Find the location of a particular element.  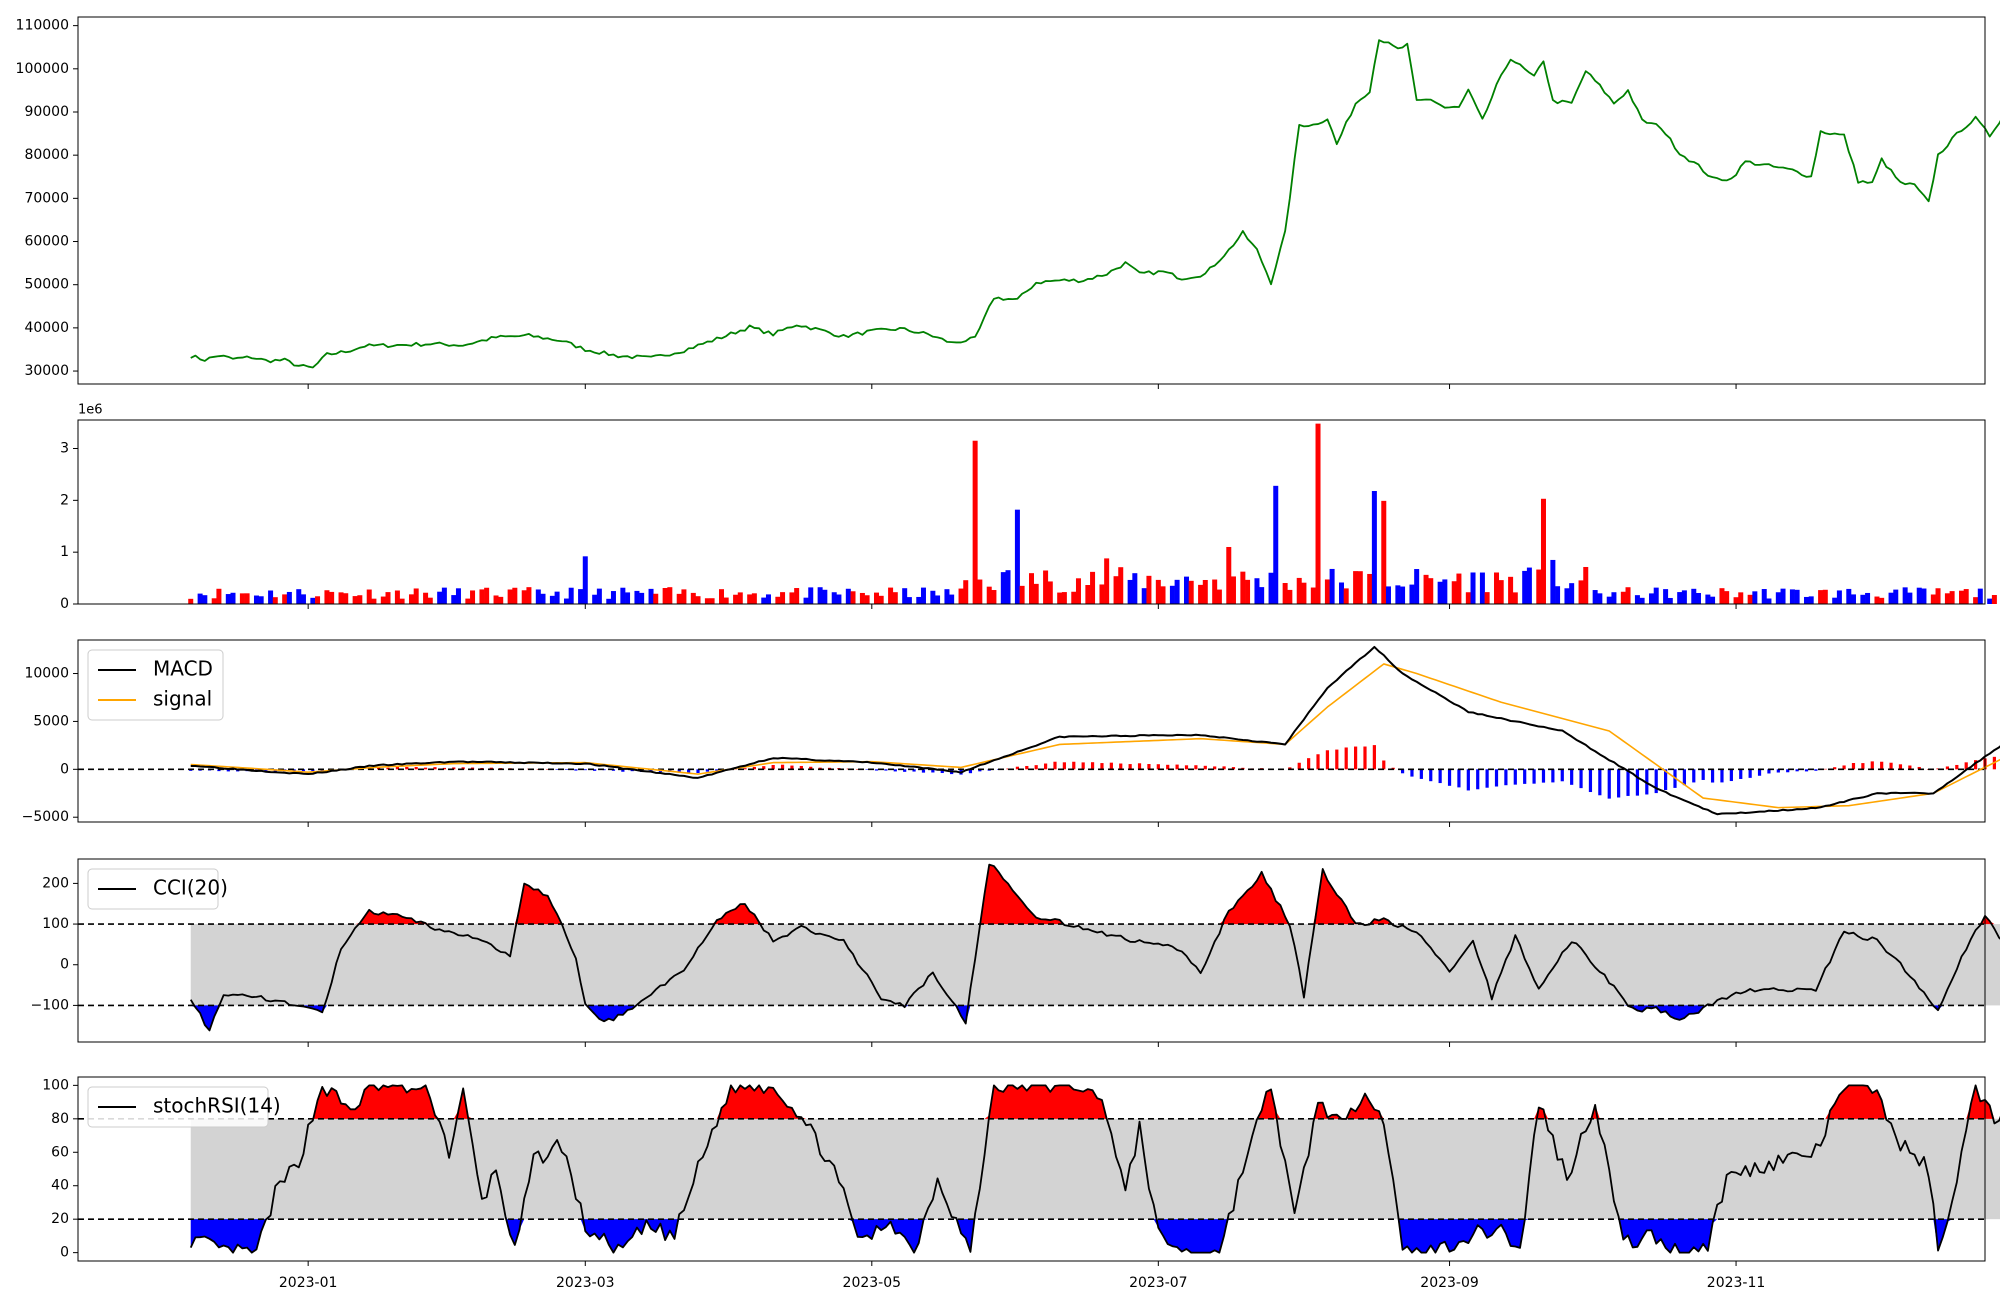

cci-ytick-label: 0 is located at coordinates (64, 965).